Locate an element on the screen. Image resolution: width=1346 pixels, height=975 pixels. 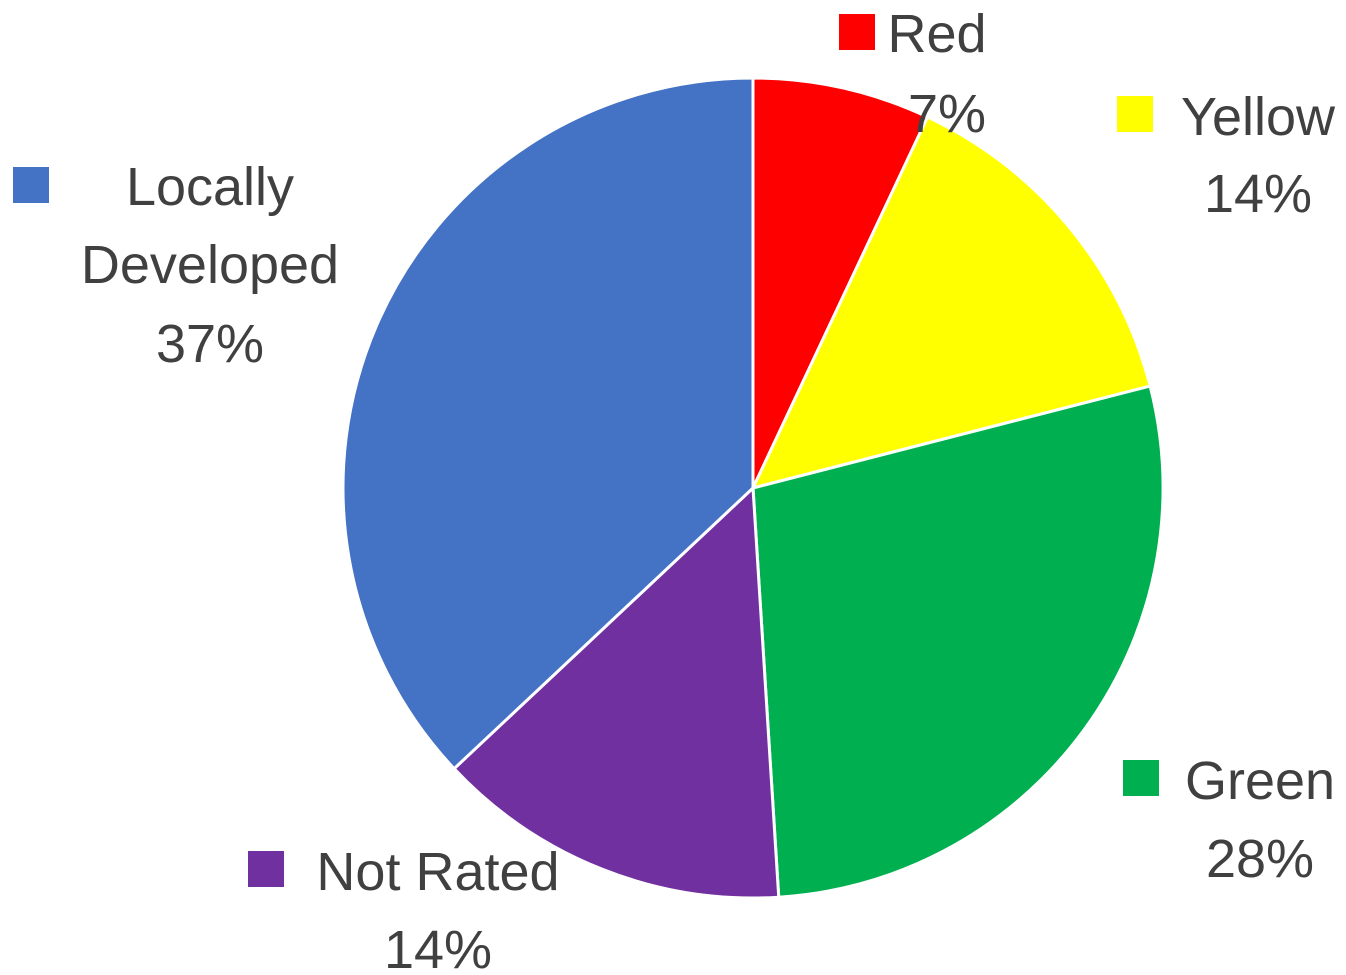
slice-name-label: Developed is located at coordinates (210, 265).